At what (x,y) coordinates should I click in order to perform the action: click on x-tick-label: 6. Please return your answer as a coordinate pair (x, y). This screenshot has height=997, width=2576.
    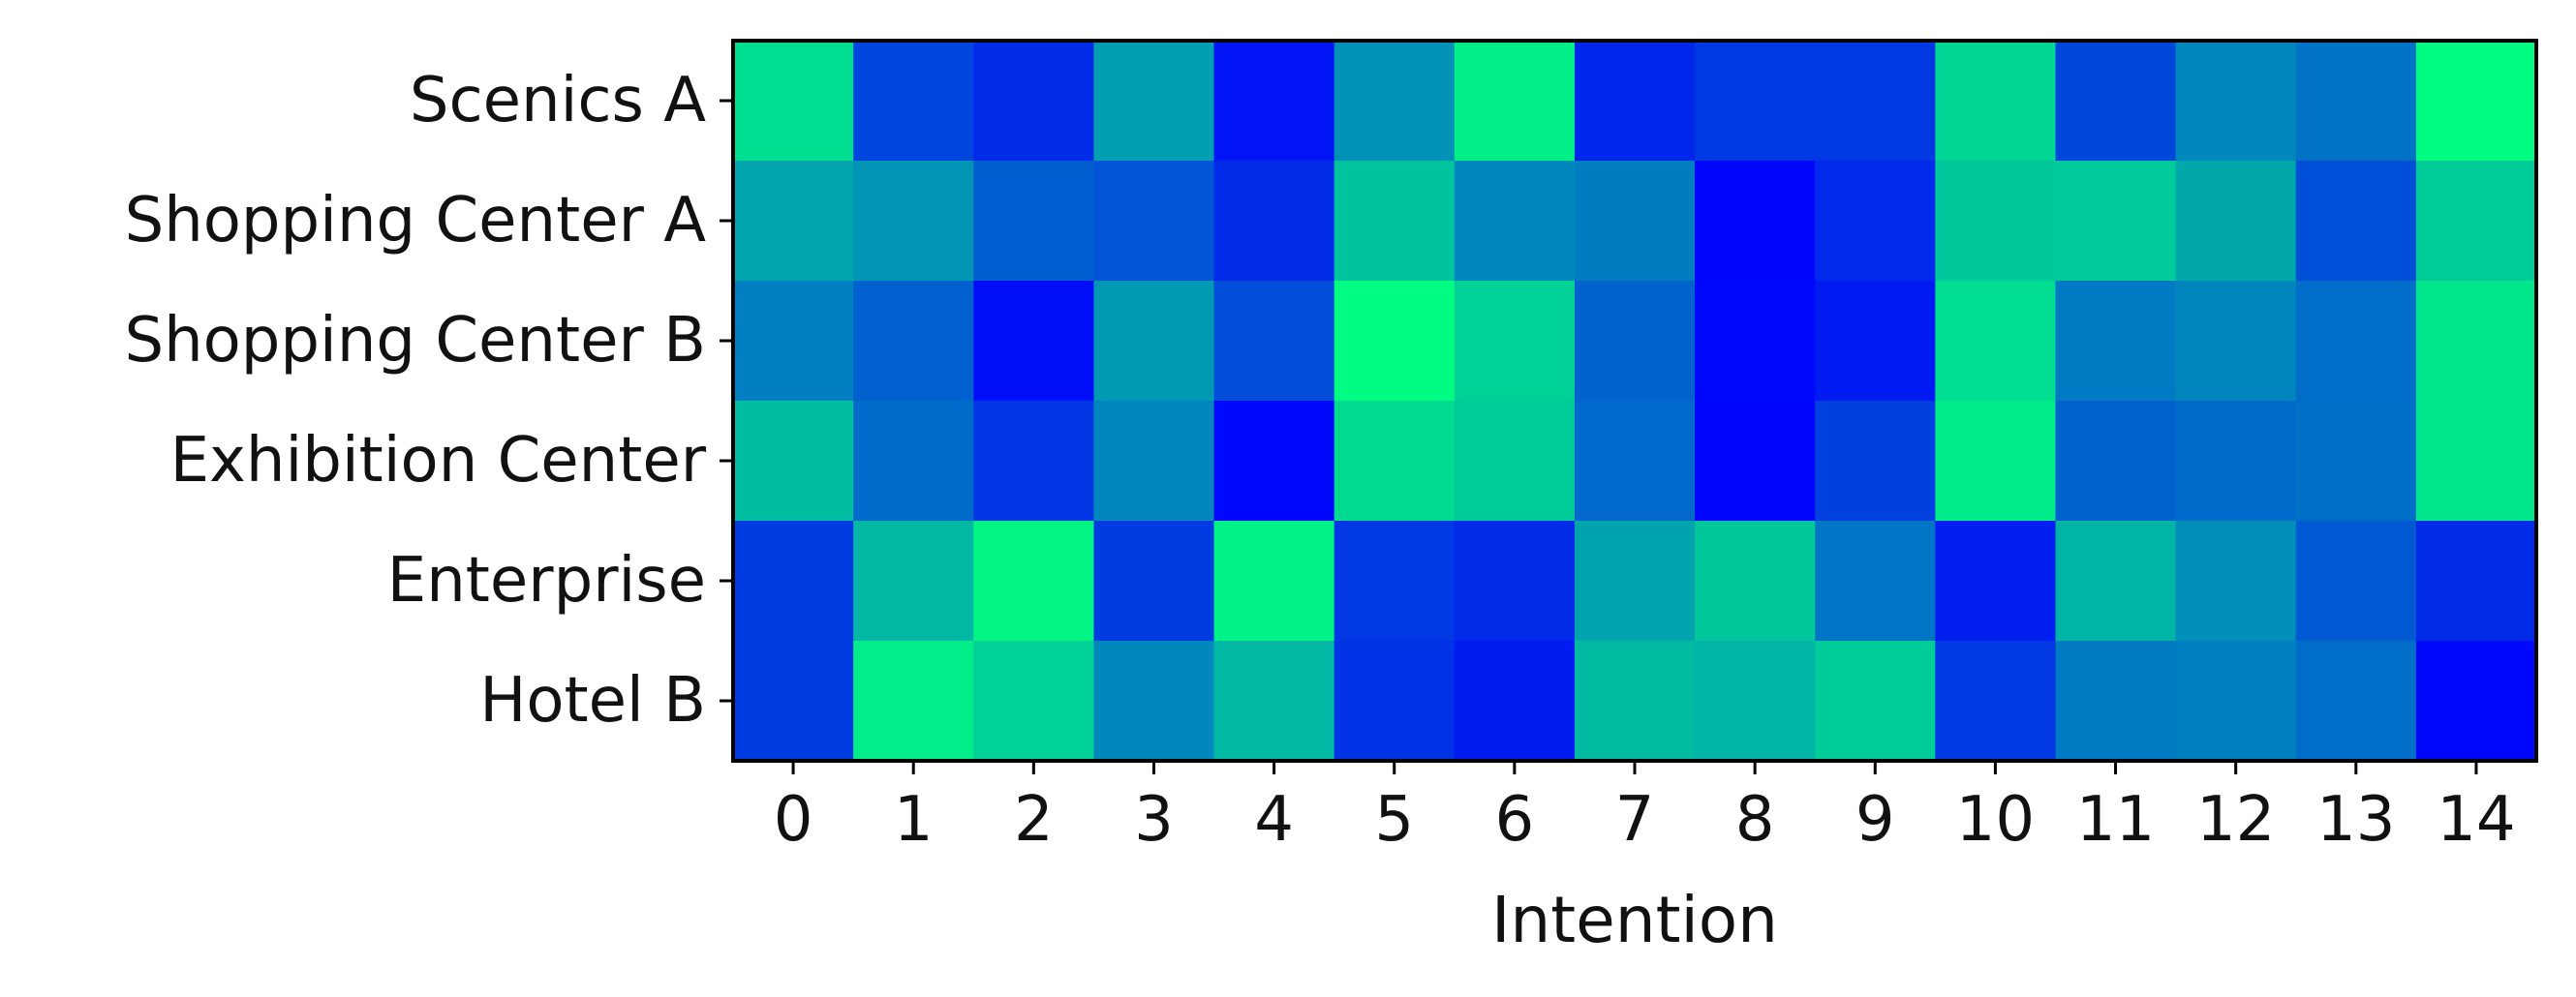
    Looking at the image, I should click on (1515, 820).